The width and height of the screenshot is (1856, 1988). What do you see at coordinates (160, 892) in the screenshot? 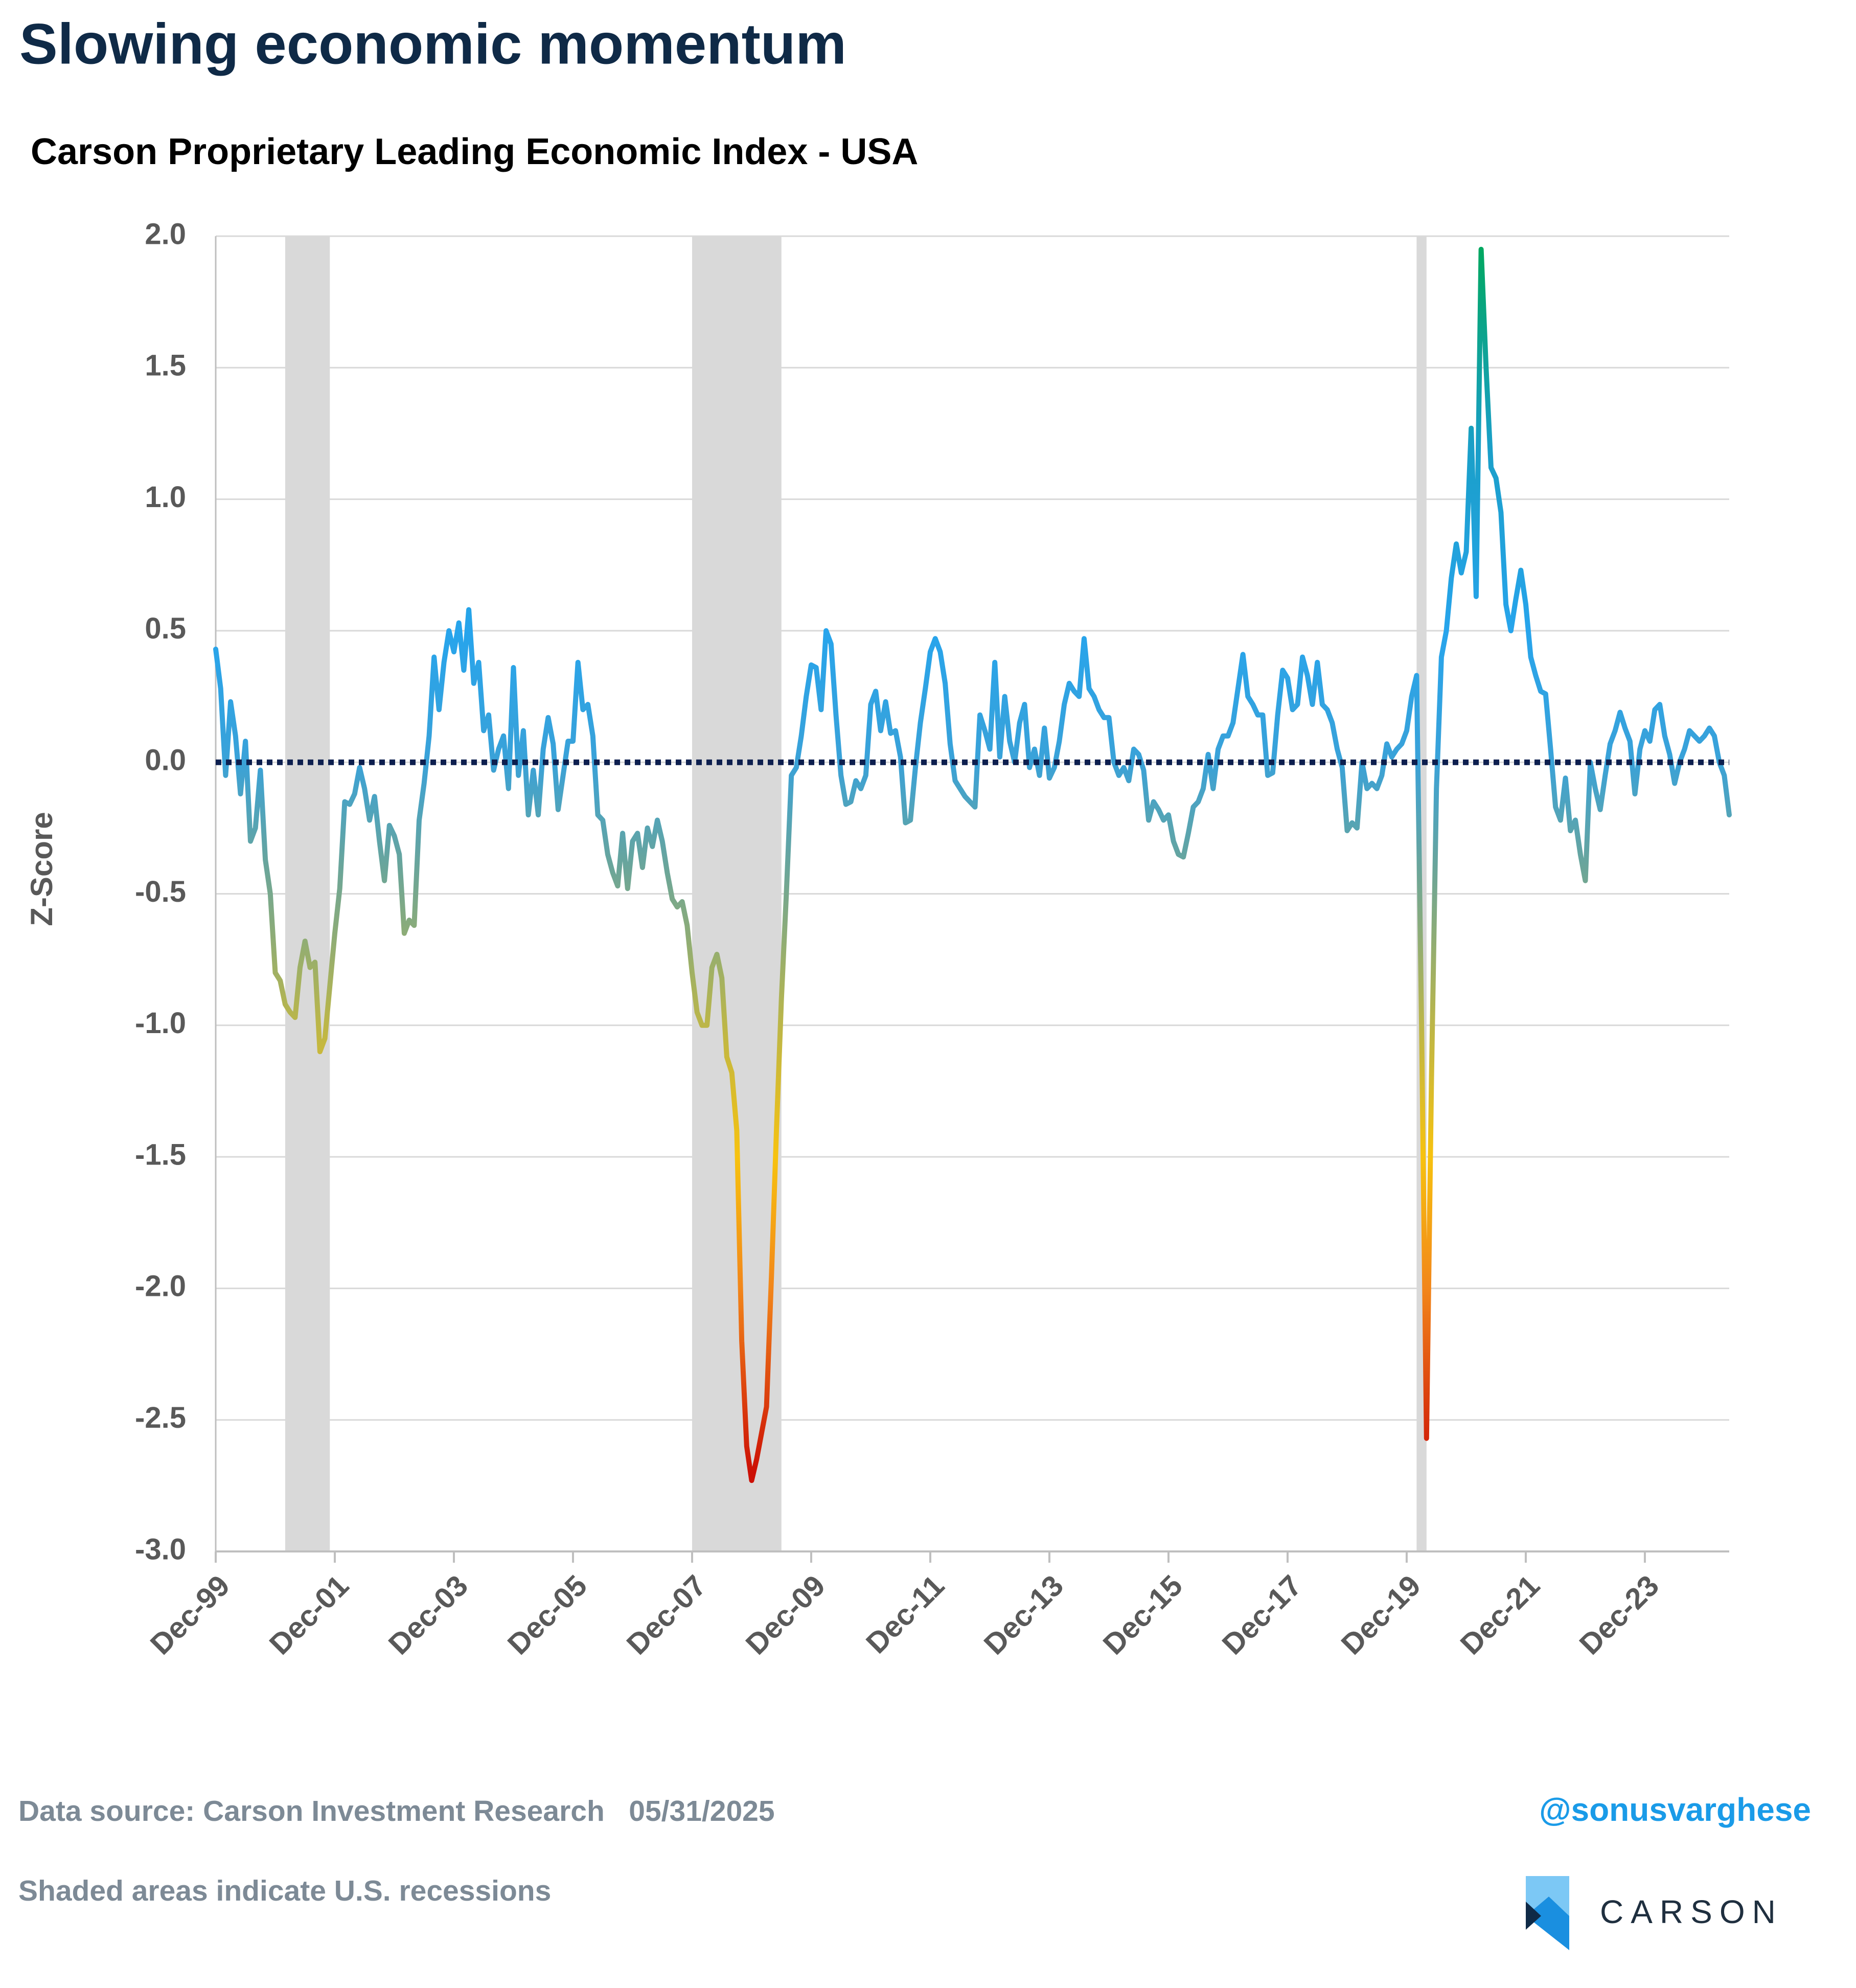
I see `y-tick-label: -0.5` at bounding box center [160, 892].